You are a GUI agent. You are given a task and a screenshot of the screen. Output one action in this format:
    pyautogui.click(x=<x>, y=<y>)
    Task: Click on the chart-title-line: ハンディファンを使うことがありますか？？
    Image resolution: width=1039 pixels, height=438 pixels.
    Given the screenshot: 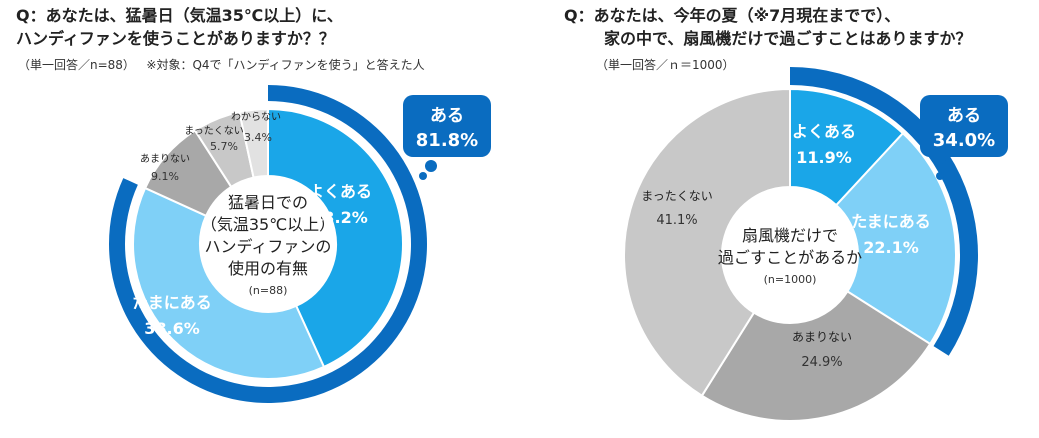 What is the action you would take?
    pyautogui.click(x=175, y=38)
    